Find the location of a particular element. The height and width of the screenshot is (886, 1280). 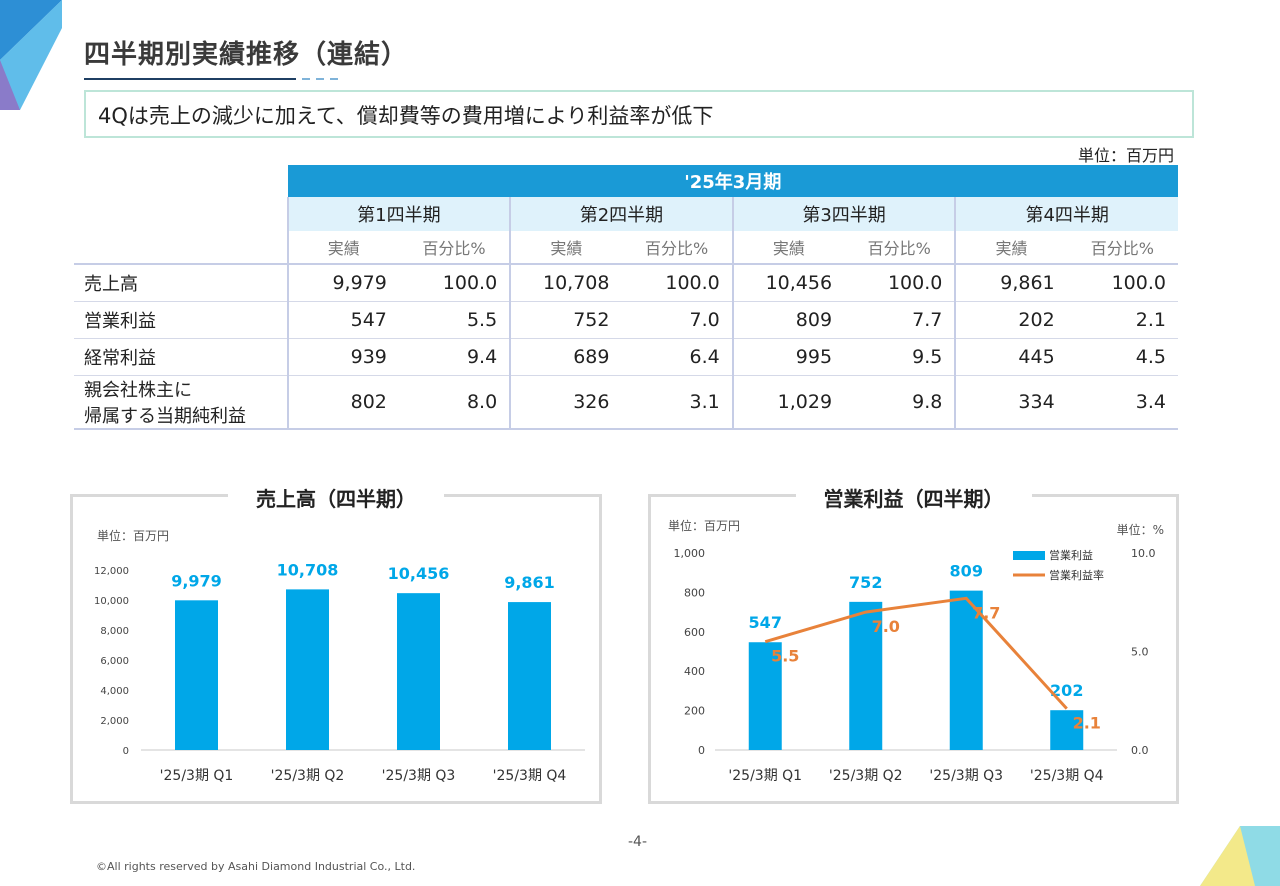

period-header: '25年3月期 is located at coordinates (732, 181).